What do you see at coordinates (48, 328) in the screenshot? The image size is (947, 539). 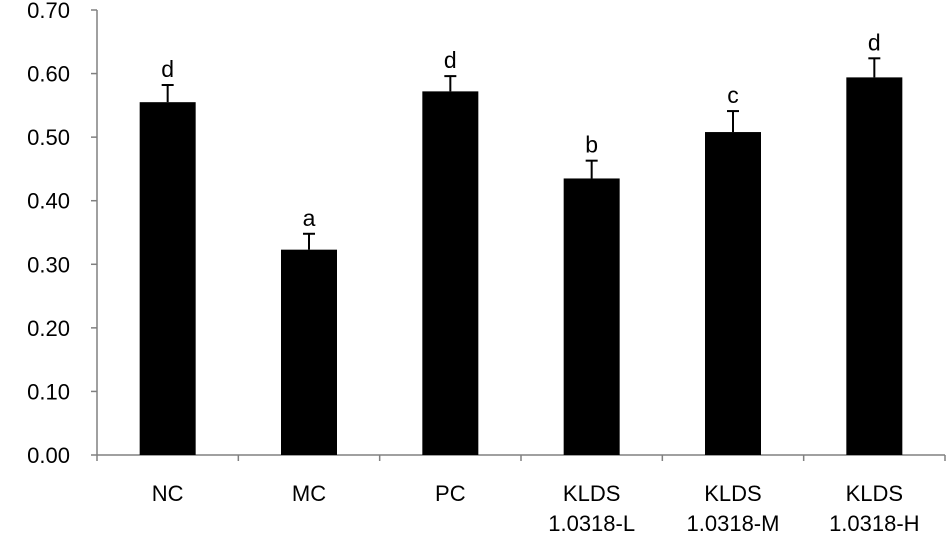 I see `y-tick-label: 0.20` at bounding box center [48, 328].